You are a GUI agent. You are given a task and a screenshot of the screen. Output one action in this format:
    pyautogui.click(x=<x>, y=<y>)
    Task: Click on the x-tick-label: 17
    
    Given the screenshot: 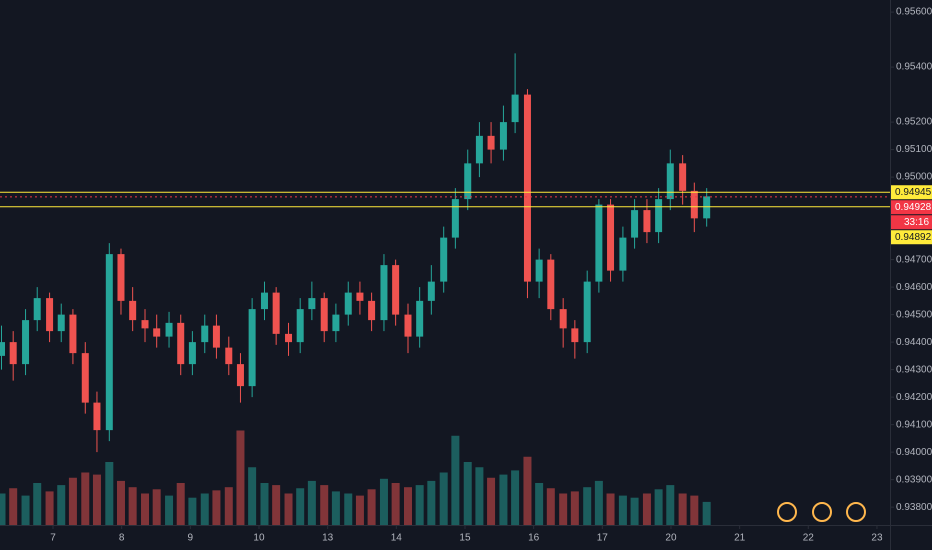 What is the action you would take?
    pyautogui.click(x=603, y=538)
    